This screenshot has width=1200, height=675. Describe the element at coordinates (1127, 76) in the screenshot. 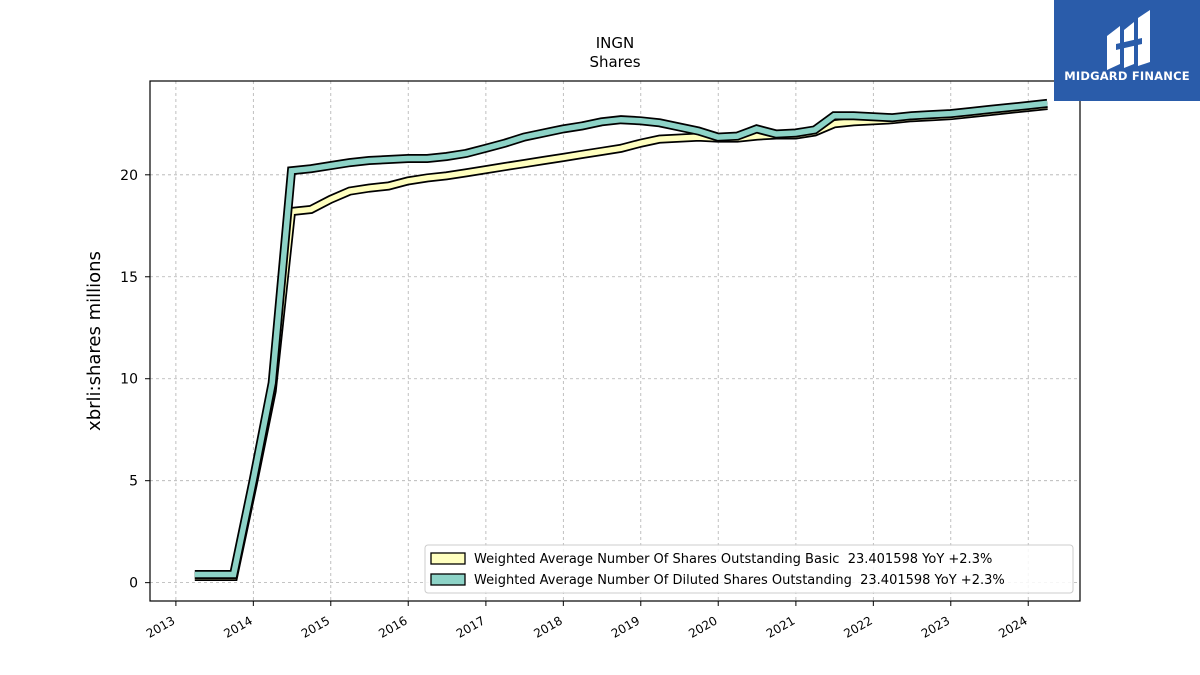

I see `brand-name: MIDGARD FINANCE` at that location.